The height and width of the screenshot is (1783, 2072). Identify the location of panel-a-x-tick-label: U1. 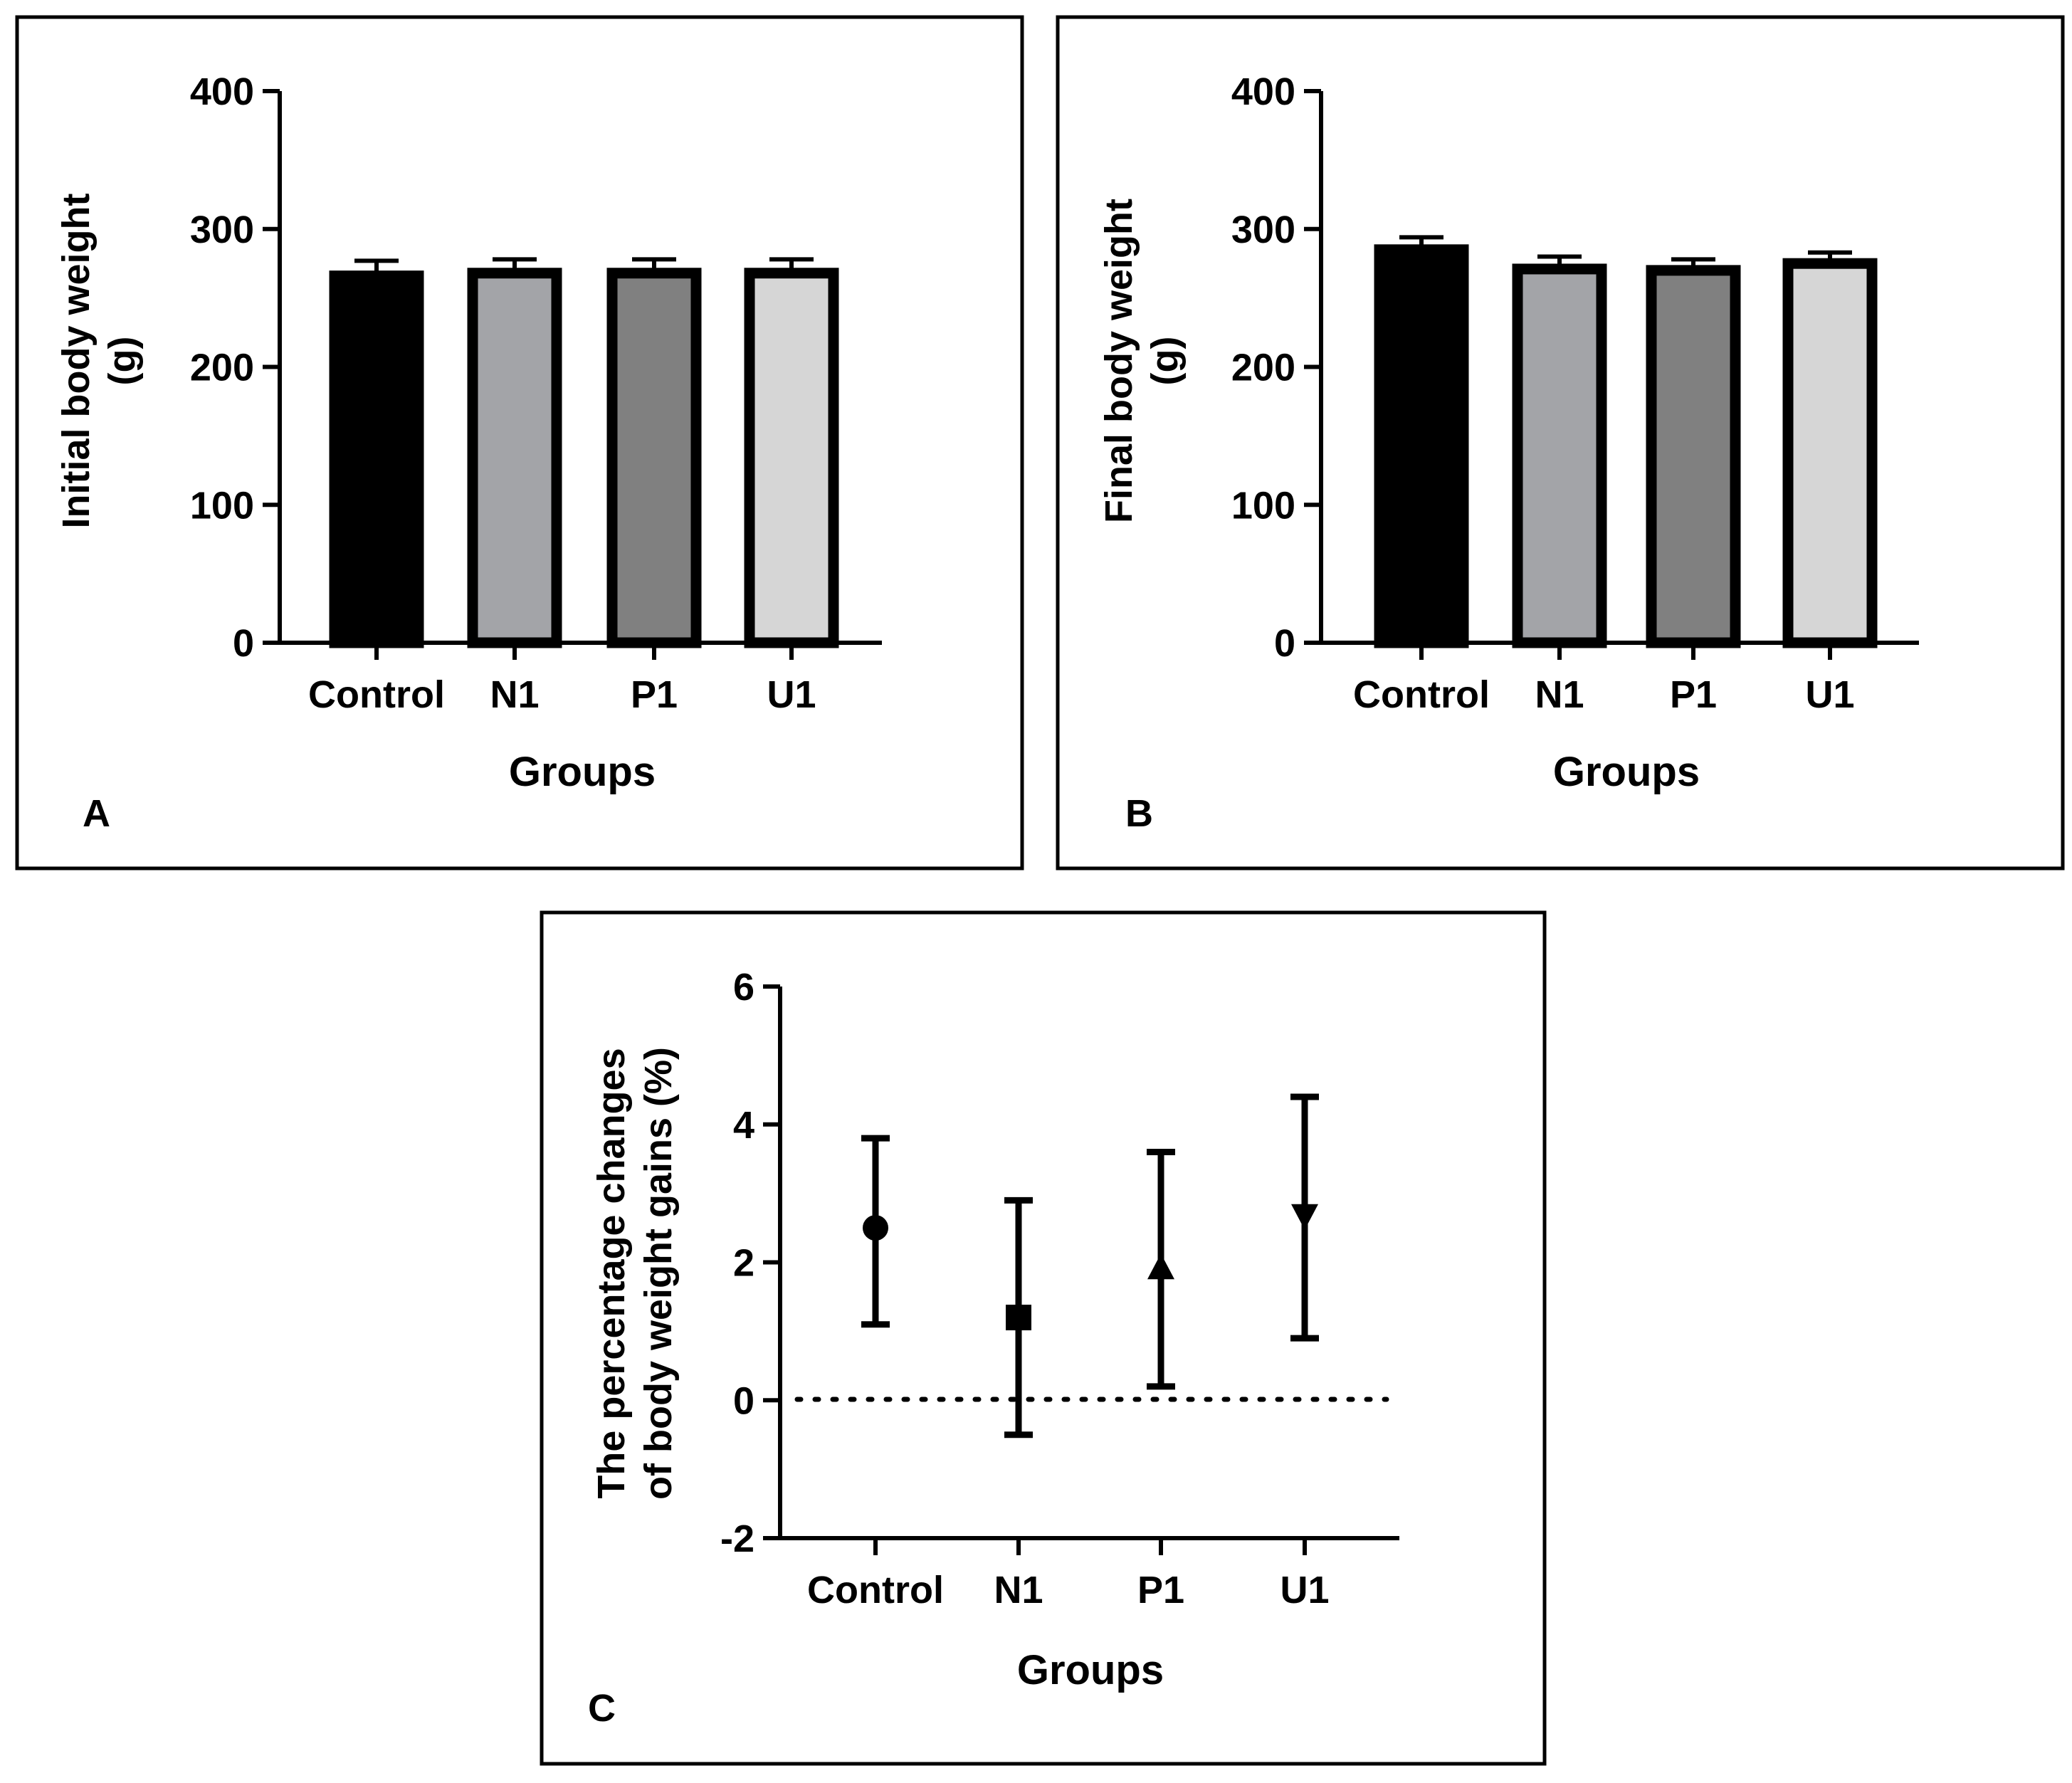
(792, 694).